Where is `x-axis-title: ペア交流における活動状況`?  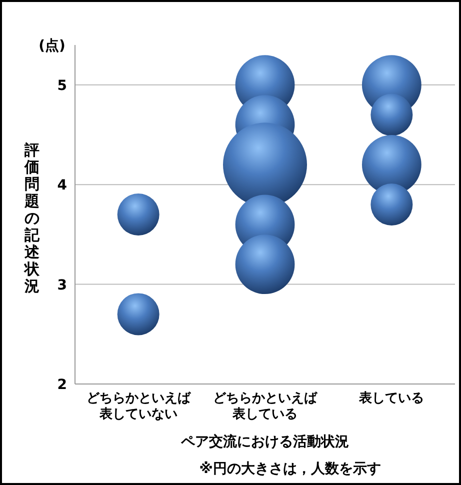 x-axis-title: ペア交流における活動状況 is located at coordinates (264, 441).